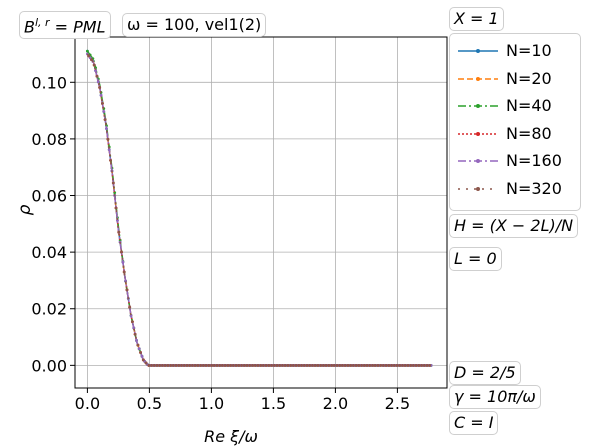  I want to click on h-param-box: H = (X − 2L)/N, so click(514, 226).